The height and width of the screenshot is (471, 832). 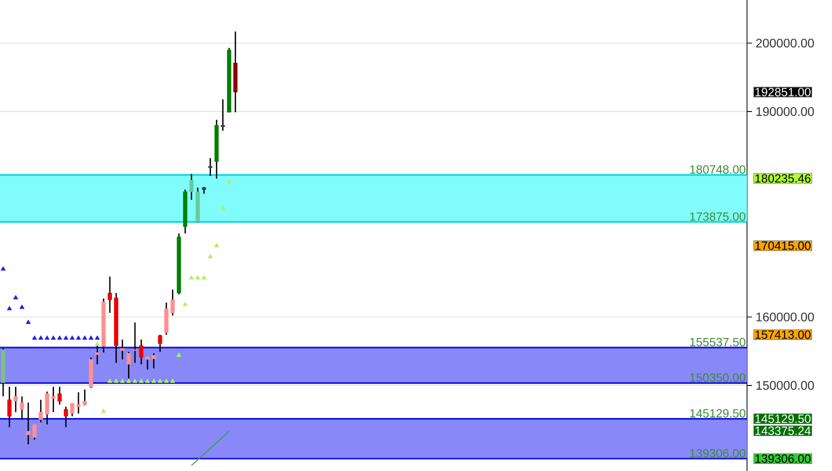 I want to click on ref-line-label: 180748.00, so click(x=718, y=169).